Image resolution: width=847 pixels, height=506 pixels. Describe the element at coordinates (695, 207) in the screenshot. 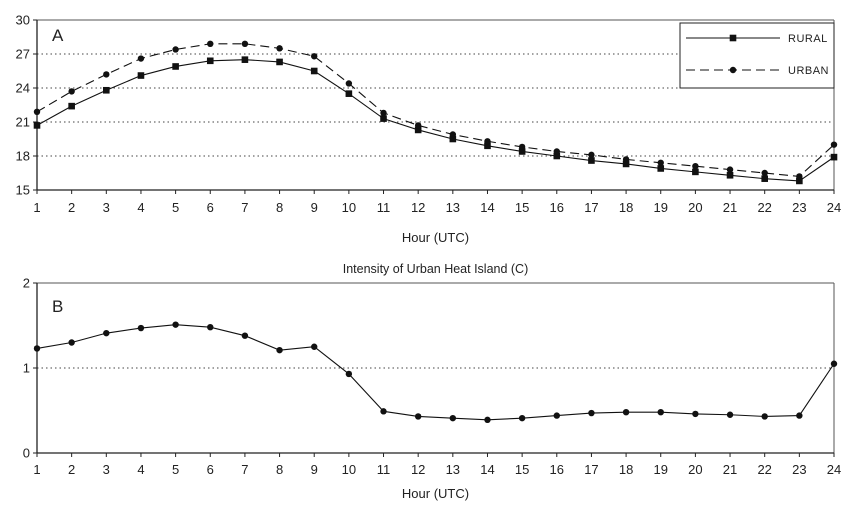

I see `panel-a-x-tick-label: 20` at that location.